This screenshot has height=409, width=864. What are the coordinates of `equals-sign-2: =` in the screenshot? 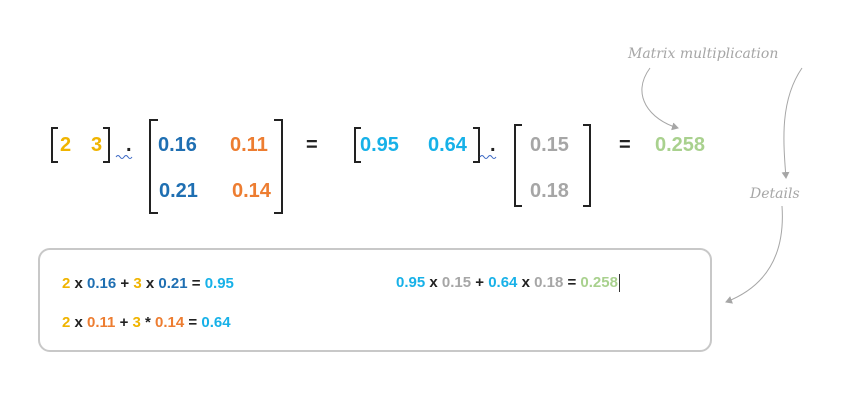 It's located at (625, 145).